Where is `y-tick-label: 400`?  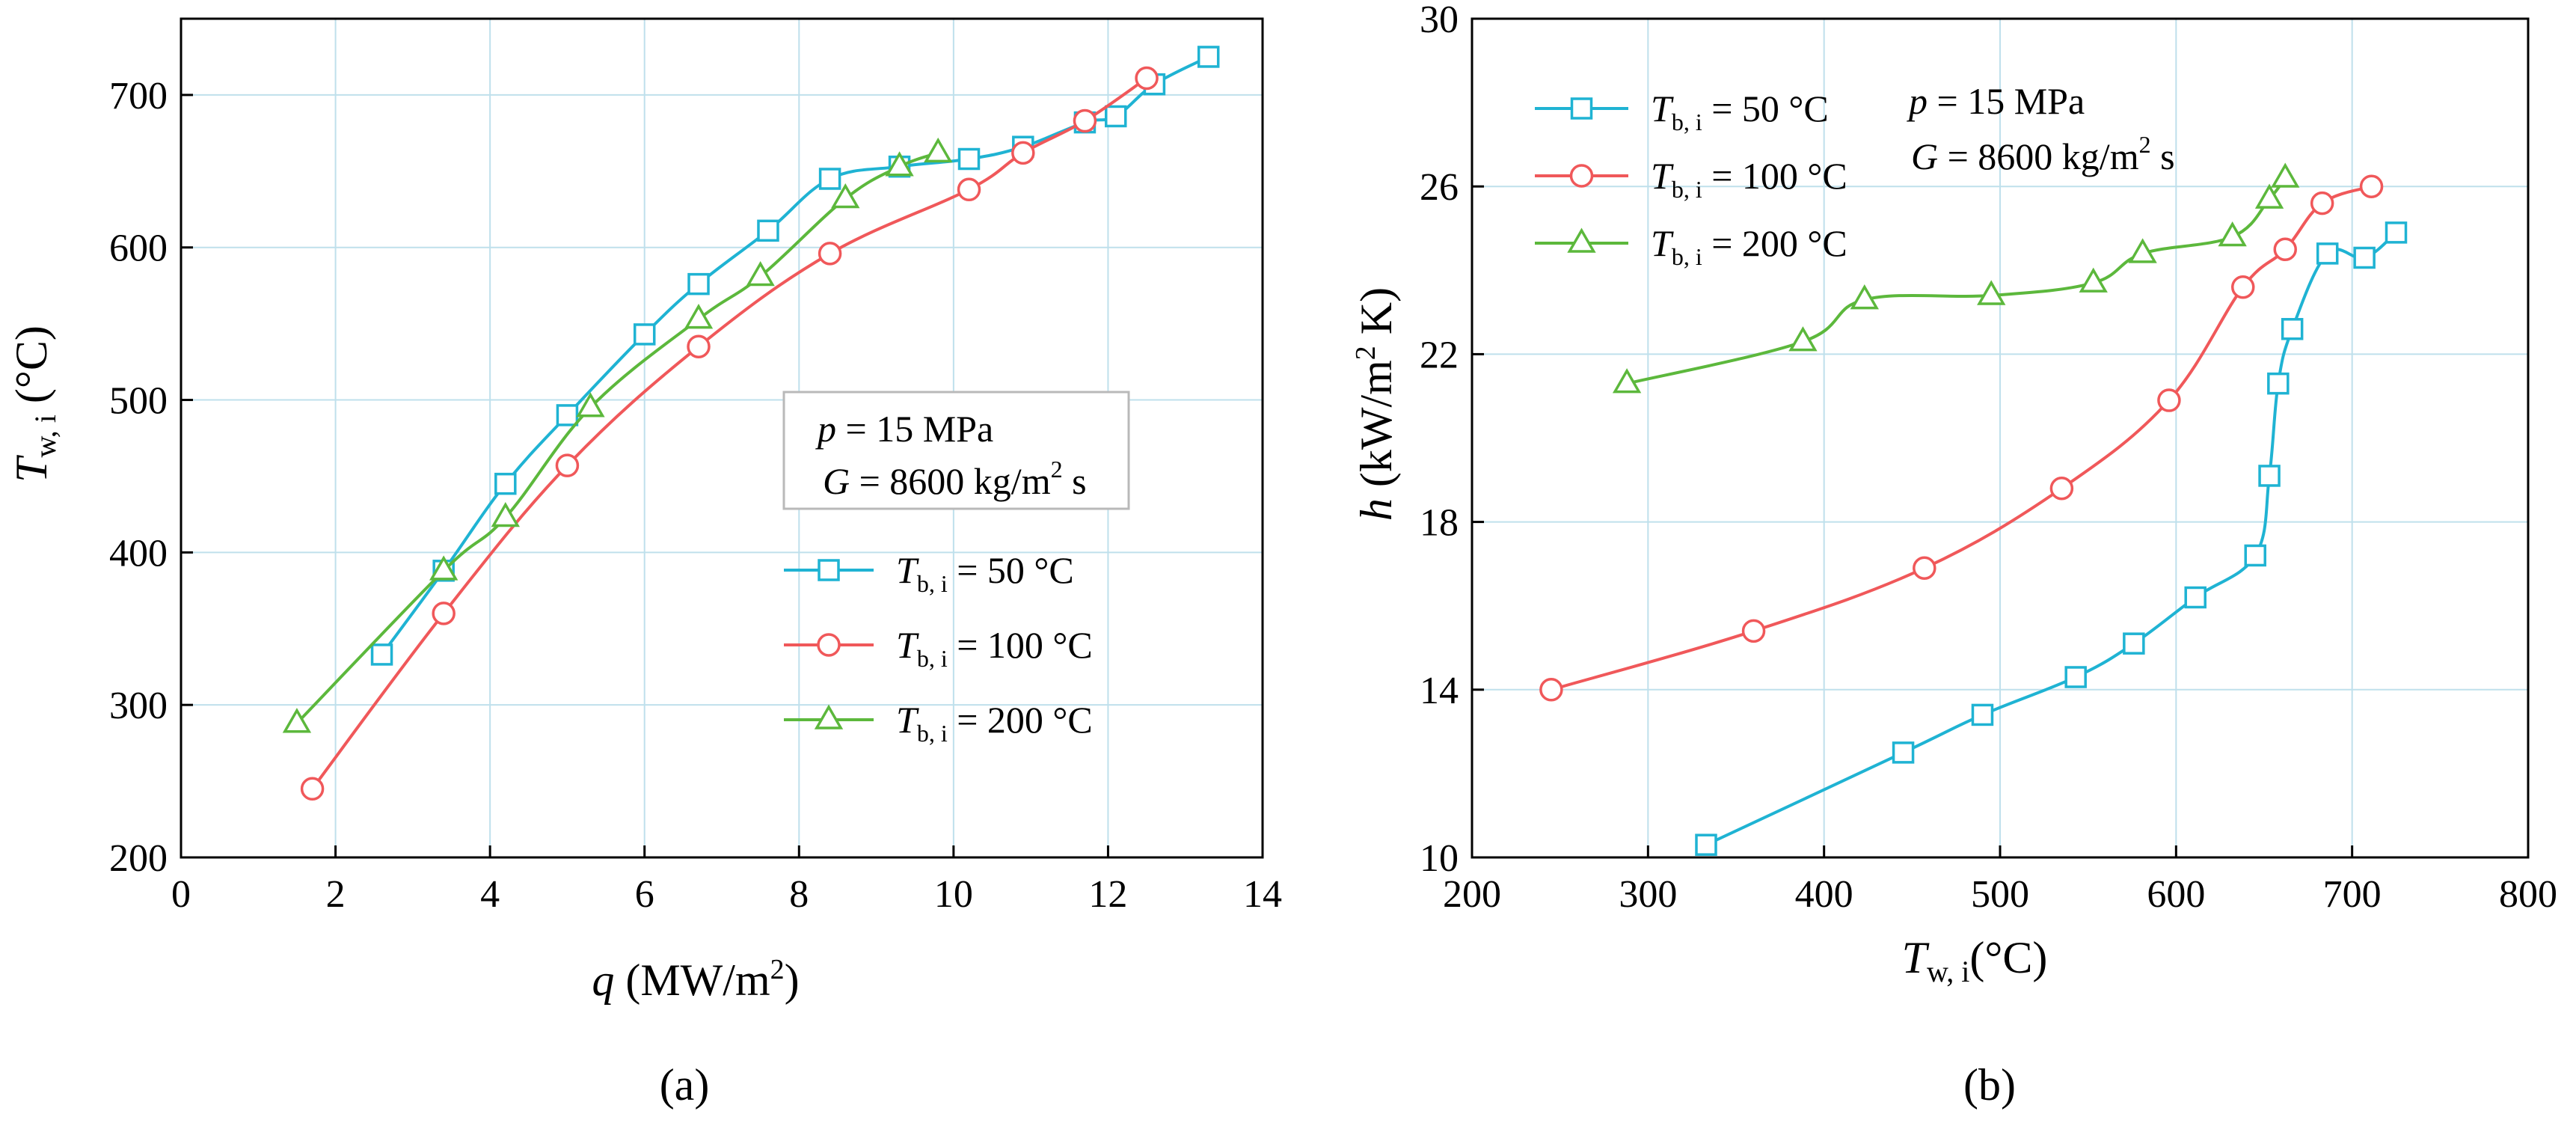
y-tick-label: 400 is located at coordinates (138, 553).